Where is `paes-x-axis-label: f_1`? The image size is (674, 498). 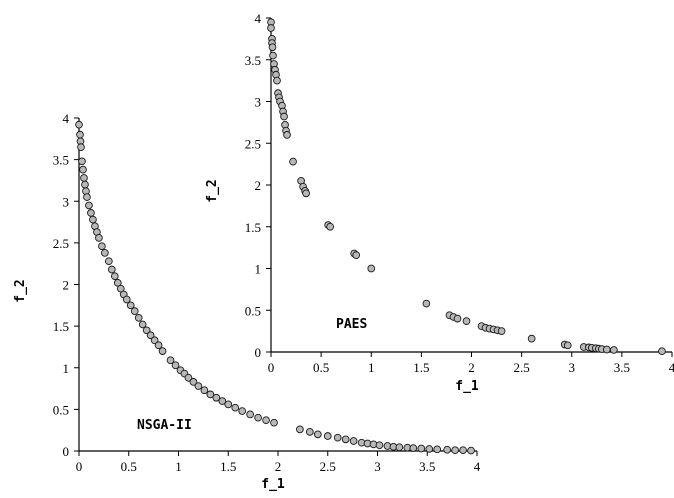
paes-x-axis-label: f_1 is located at coordinates (467, 386).